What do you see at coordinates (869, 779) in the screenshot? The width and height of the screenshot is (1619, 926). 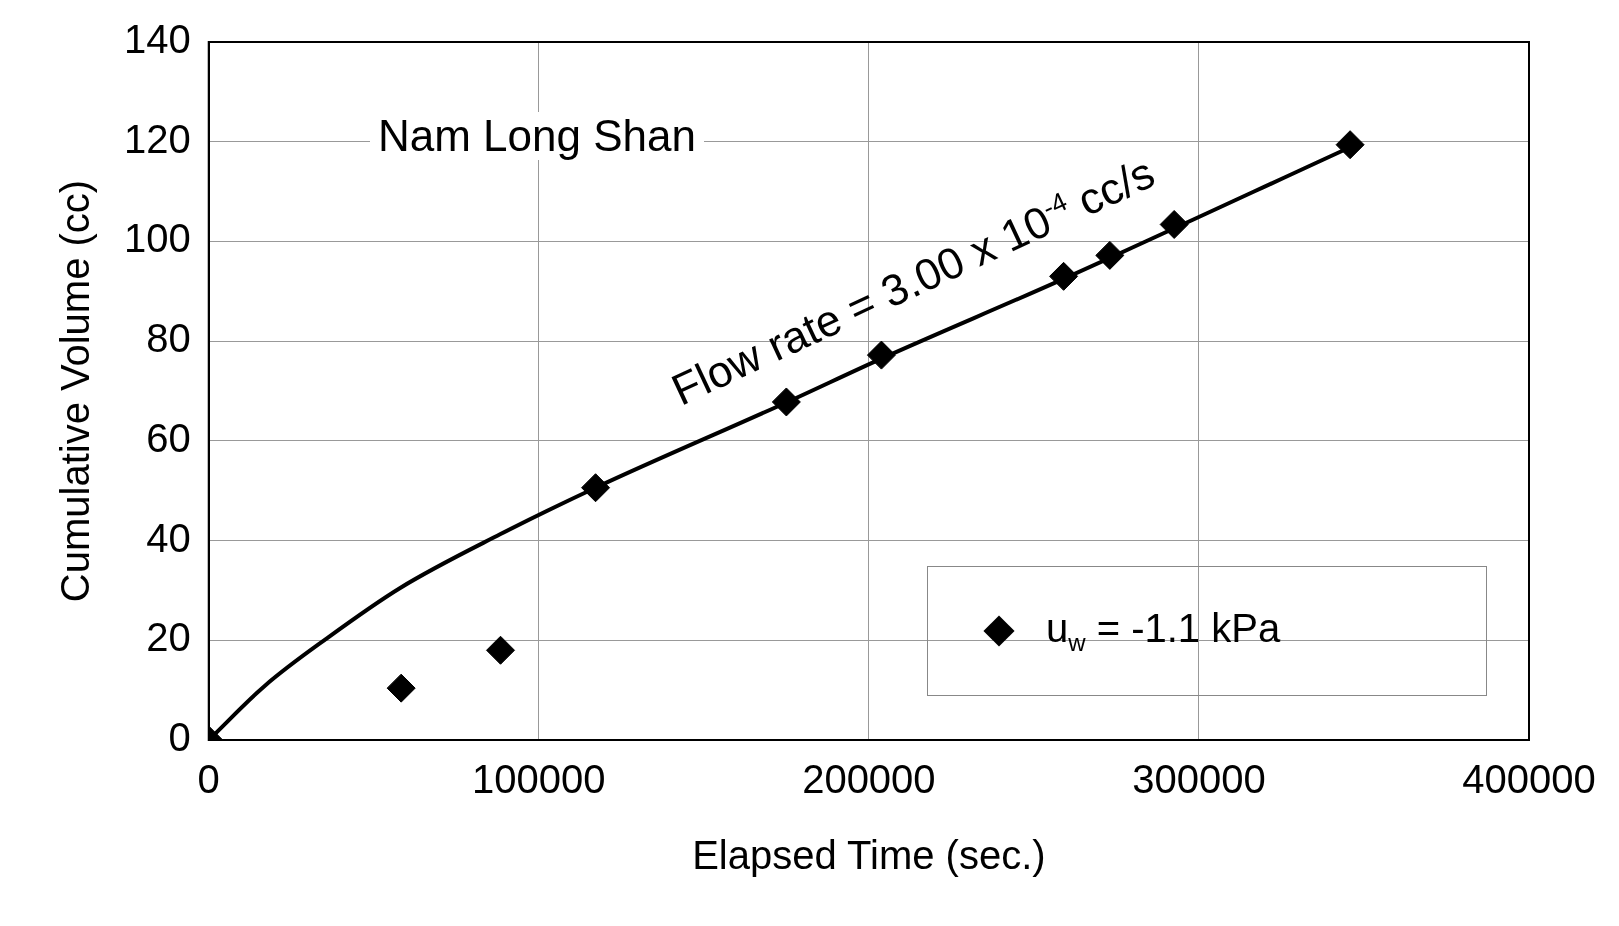 I see `x-tick-label: 200000` at bounding box center [869, 779].